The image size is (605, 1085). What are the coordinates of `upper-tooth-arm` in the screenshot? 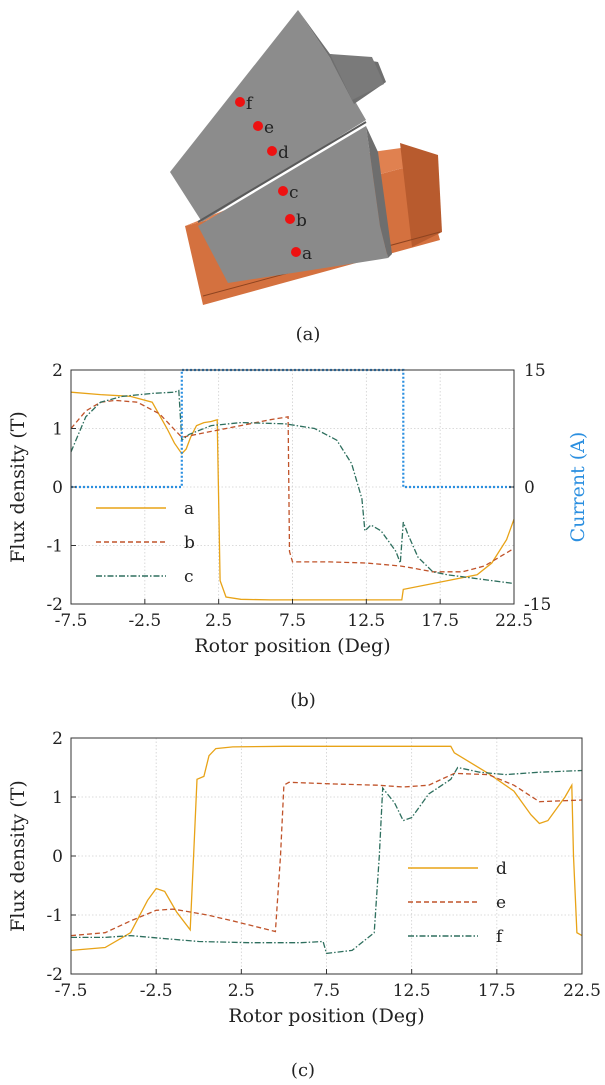 It's located at (357, 77).